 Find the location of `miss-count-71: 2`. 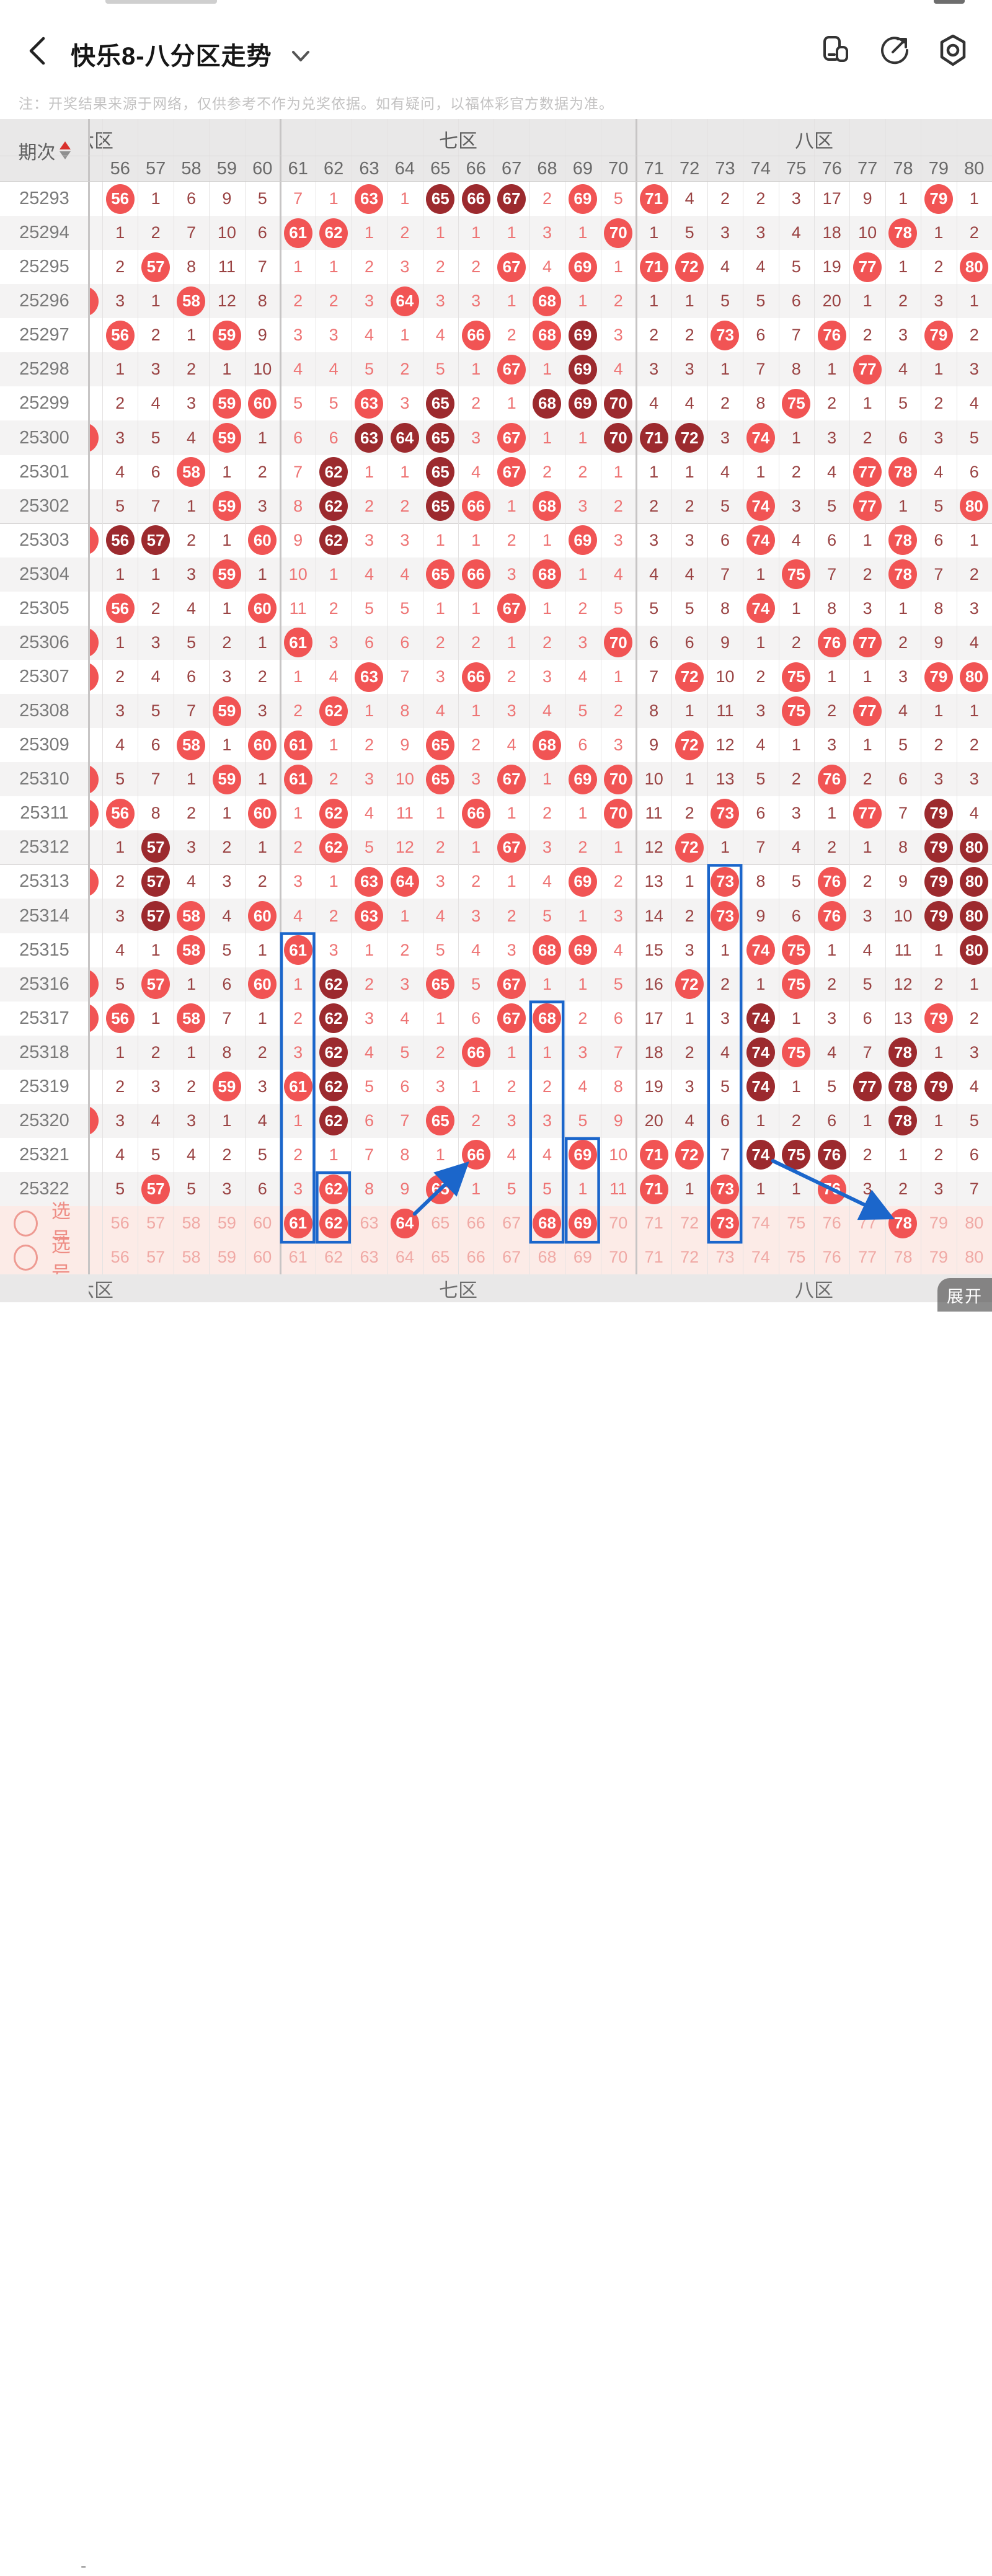

miss-count-71: 2 is located at coordinates (654, 335).